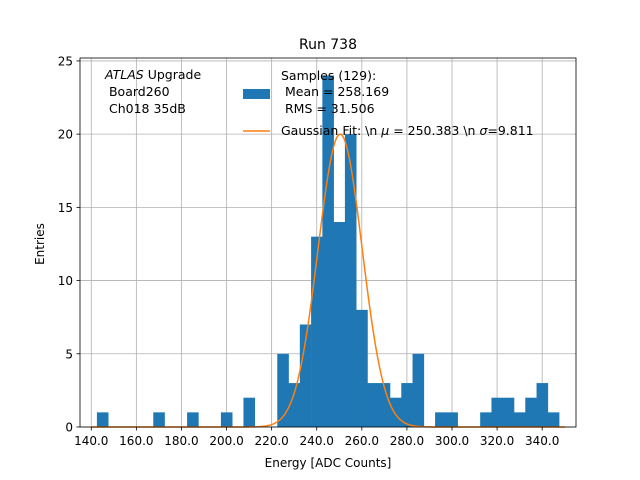  Describe the element at coordinates (452, 441) in the screenshot. I see `x-tick-label: 300.0` at that location.